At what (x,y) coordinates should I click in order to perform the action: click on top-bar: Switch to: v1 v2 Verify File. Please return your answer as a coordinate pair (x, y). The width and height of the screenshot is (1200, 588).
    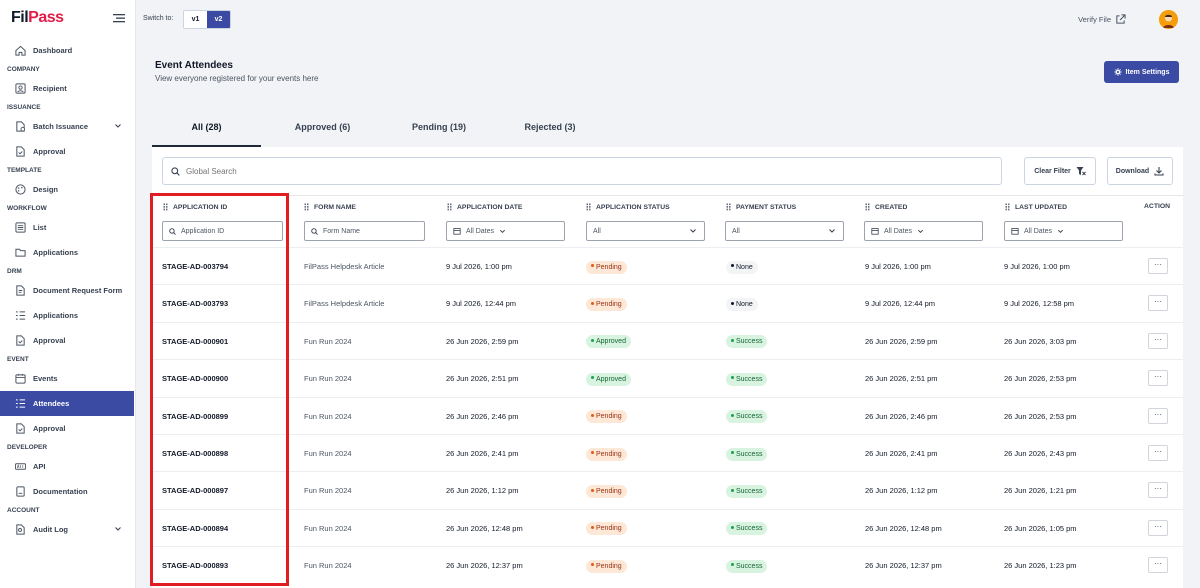
    Looking at the image, I should click on (668, 19).